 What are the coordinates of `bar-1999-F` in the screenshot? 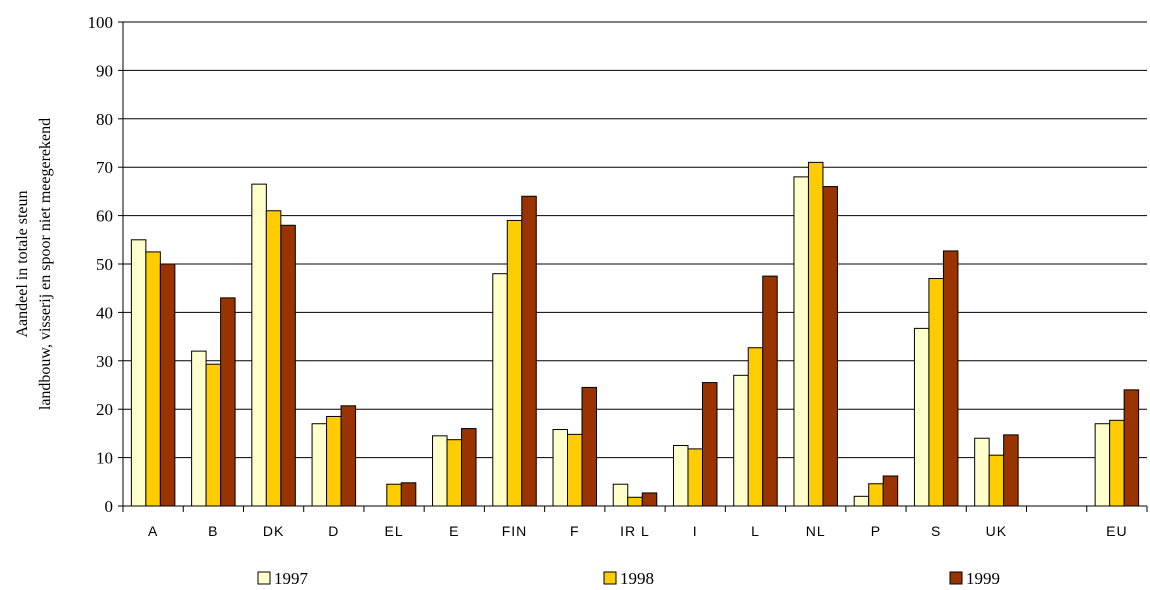 It's located at (589, 446).